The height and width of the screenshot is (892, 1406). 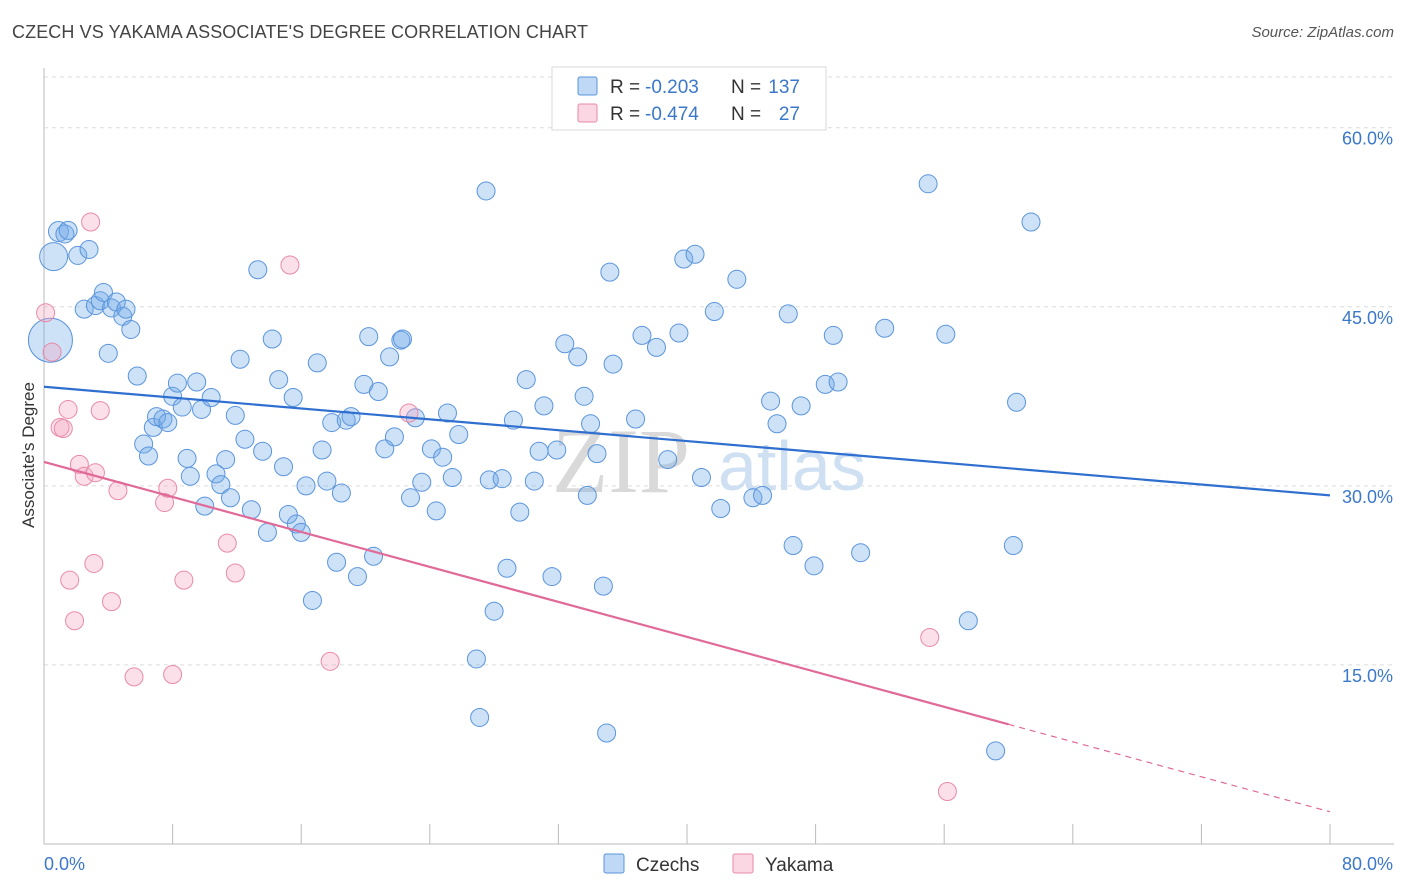 I want to click on series-legend: Czechs Yakama, so click(x=718, y=864).